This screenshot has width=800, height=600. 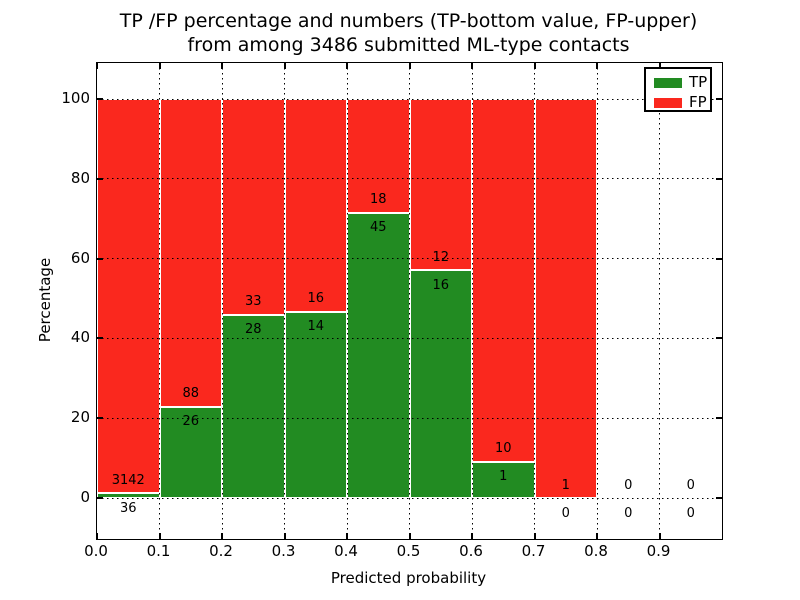 What do you see at coordinates (503, 477) in the screenshot?
I see `tp-count-label-0.6-0.7: 1` at bounding box center [503, 477].